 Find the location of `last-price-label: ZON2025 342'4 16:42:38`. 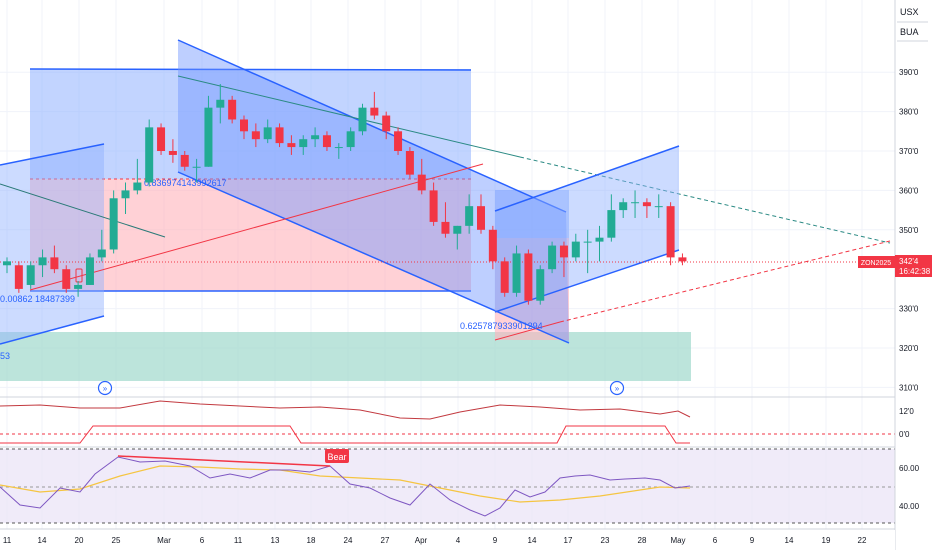

last-price-label: ZON2025 342'4 16:42:38 is located at coordinates (895, 266).